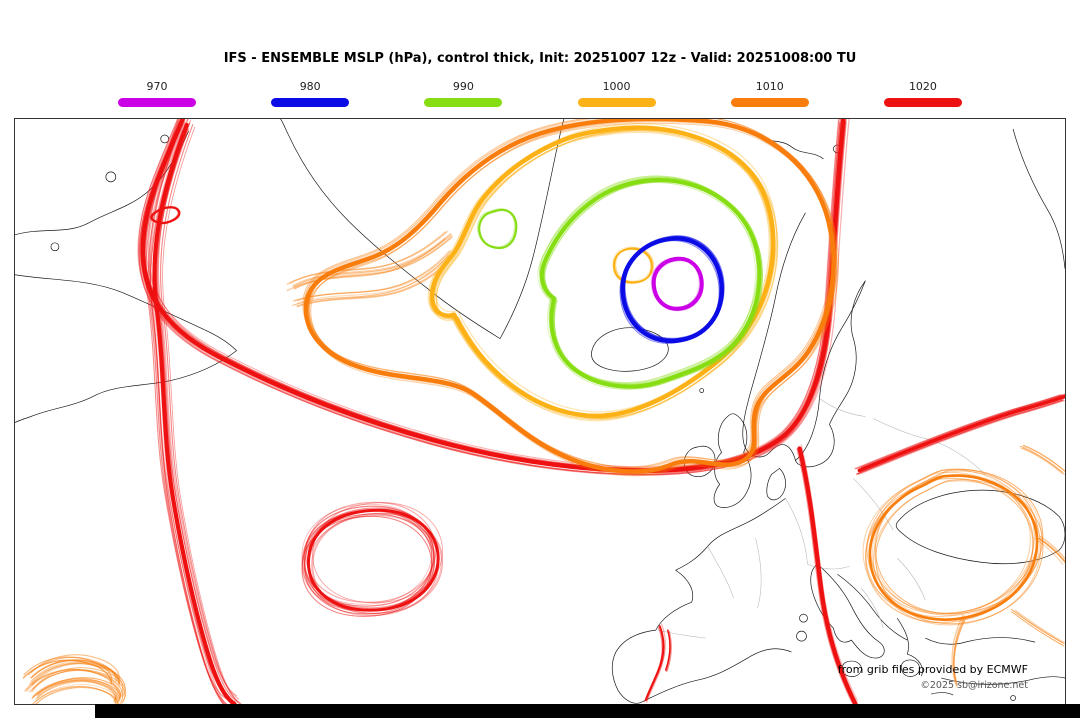 The width and height of the screenshot is (1080, 718). What do you see at coordinates (157, 94) in the screenshot?
I see `legend-item-970: 970` at bounding box center [157, 94].